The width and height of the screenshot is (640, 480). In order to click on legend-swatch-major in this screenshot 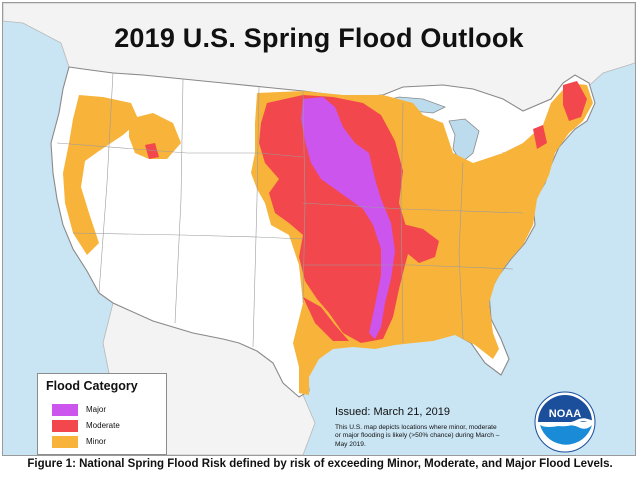, I will do `click(65, 410)`.